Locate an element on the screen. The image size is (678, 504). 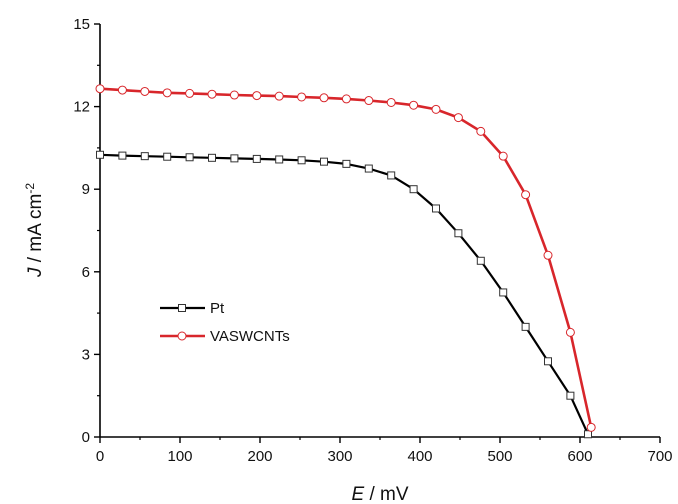
y-tick-label: 6 is located at coordinates (86, 272).